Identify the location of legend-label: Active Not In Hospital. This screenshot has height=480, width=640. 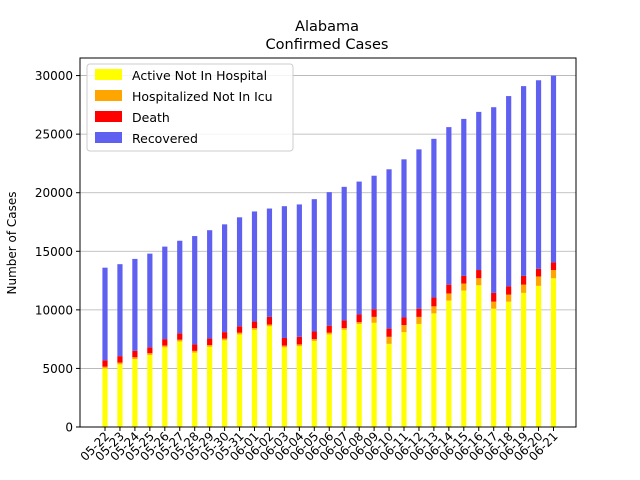
(199, 75).